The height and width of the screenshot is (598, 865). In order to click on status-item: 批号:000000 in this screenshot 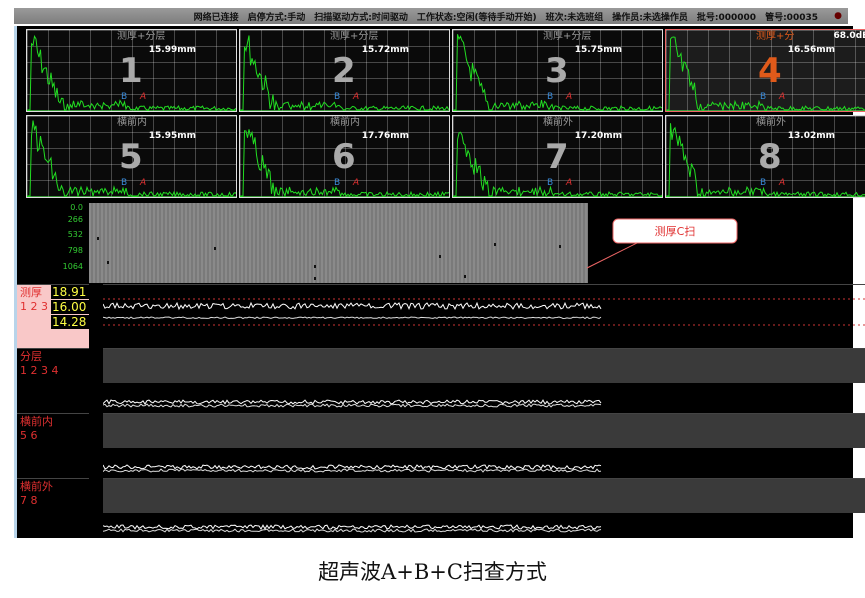, I will do `click(726, 17)`.